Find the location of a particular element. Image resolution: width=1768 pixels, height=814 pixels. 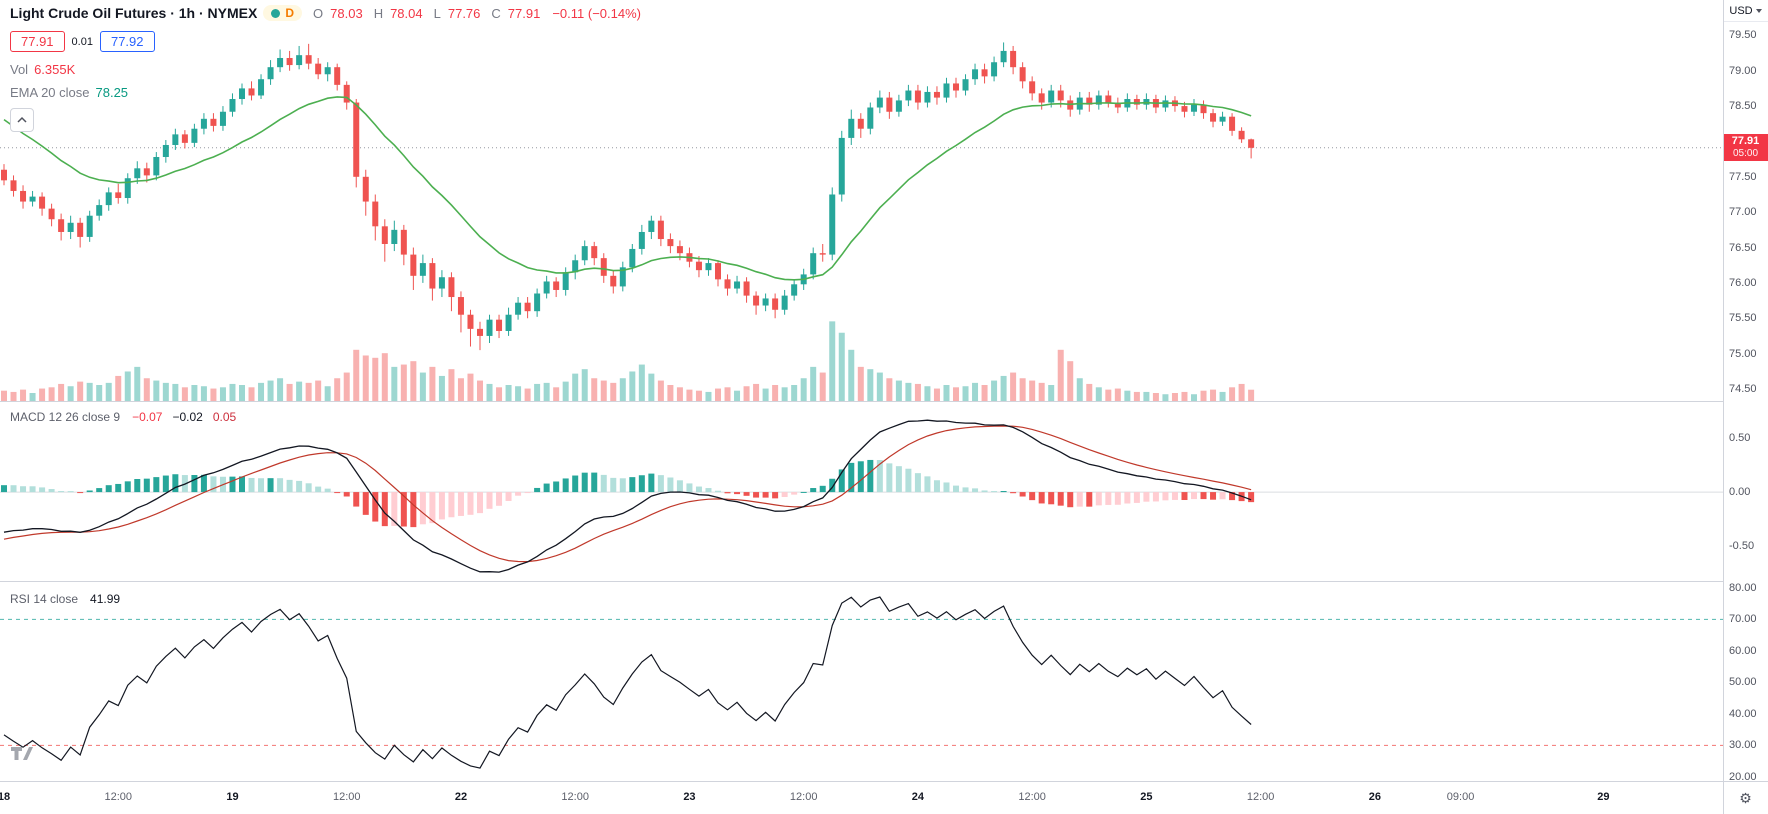

axis-tick-label: 0.00 is located at coordinates (1740, 492).